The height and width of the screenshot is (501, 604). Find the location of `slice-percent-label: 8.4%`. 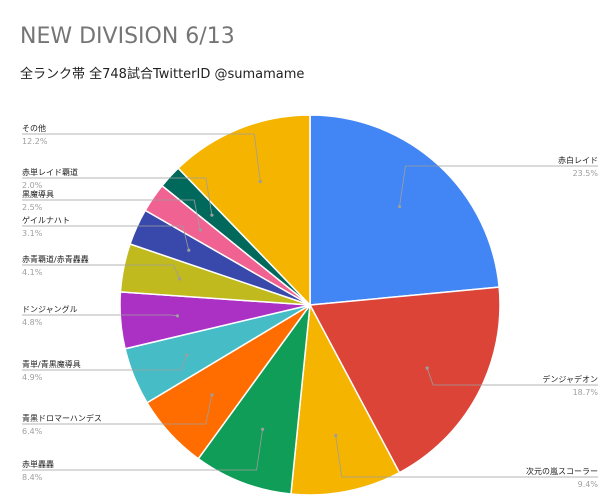

slice-percent-label: 8.4% is located at coordinates (32, 477).